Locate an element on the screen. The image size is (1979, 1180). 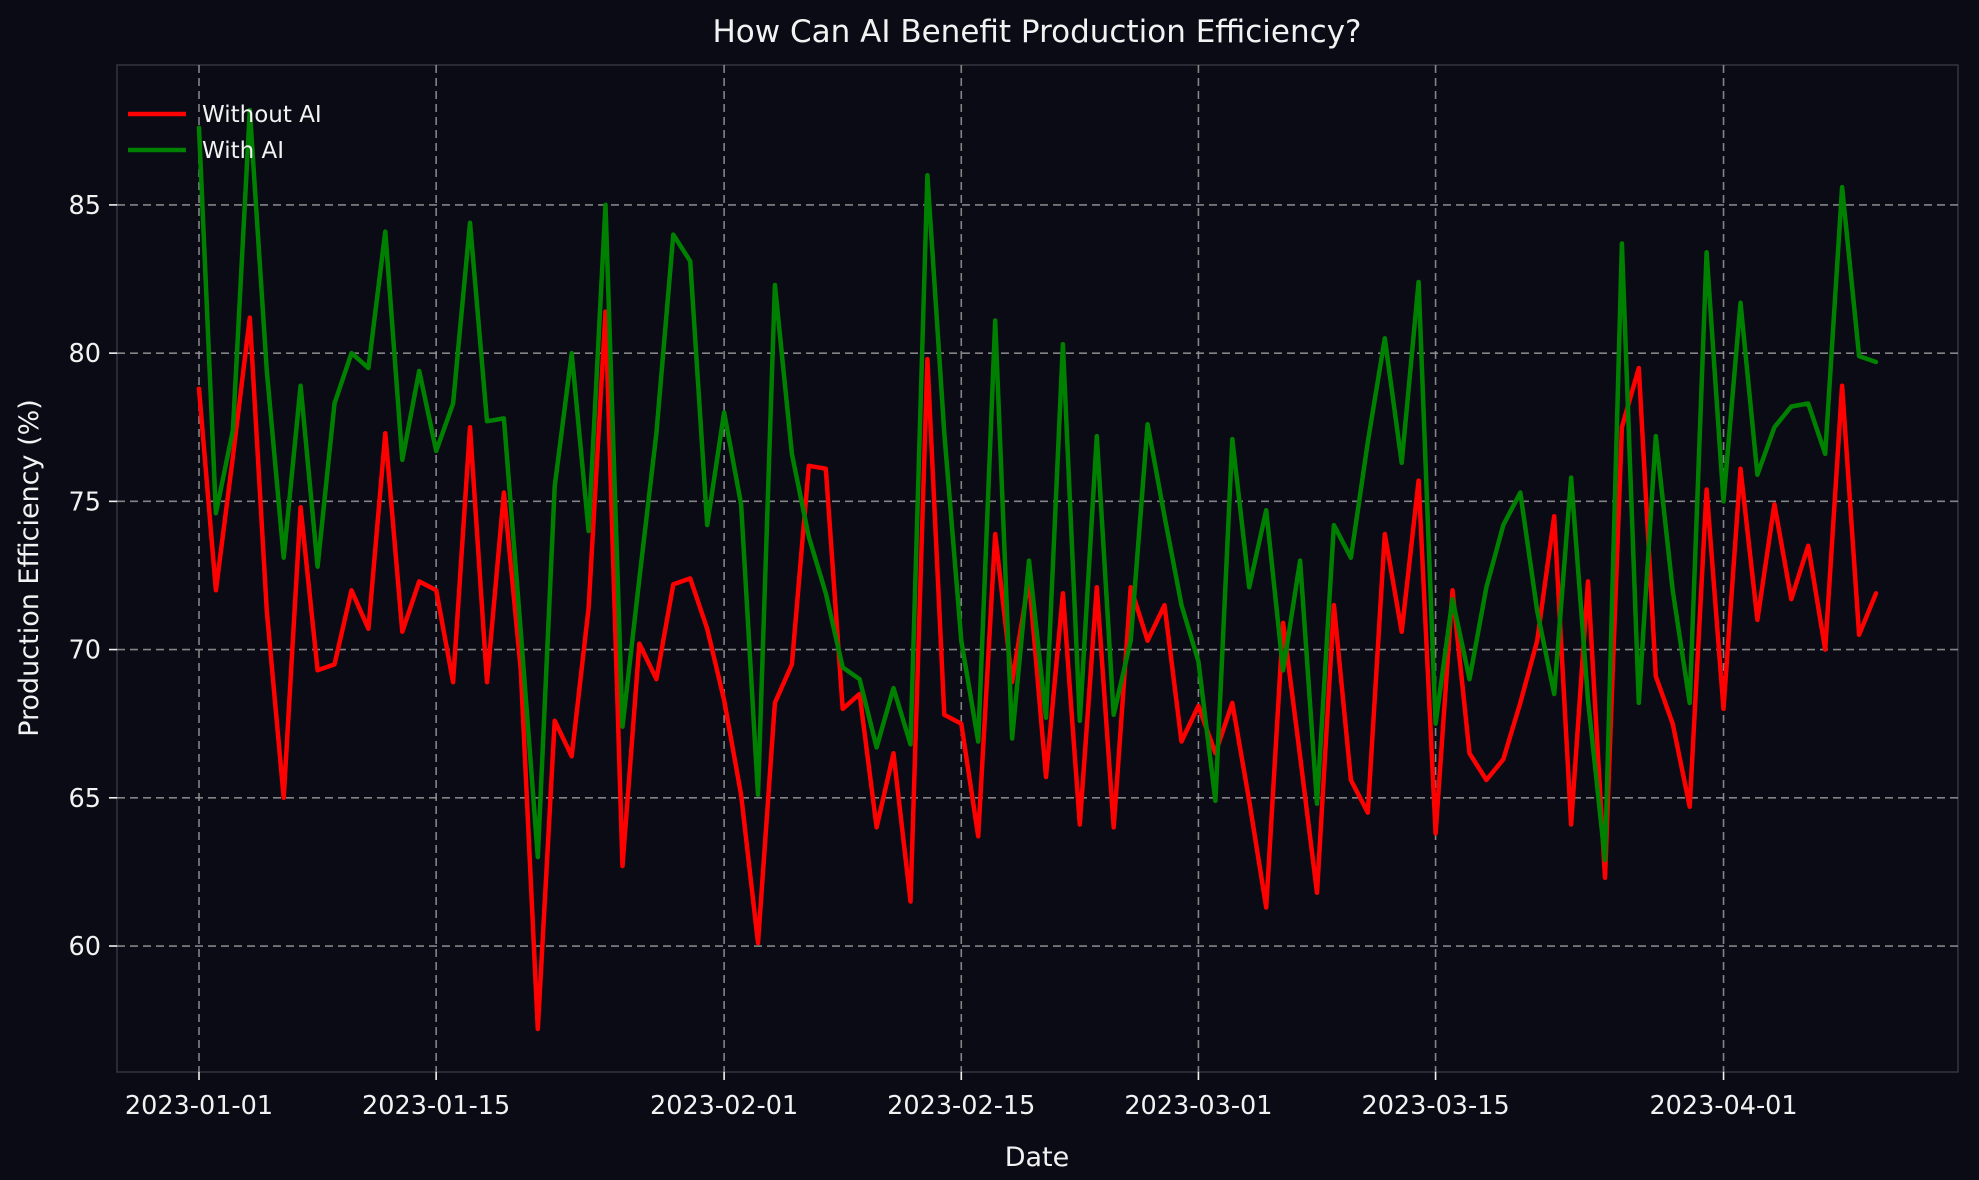
x-tick-label: 2023-04-01 is located at coordinates (1723, 1106).